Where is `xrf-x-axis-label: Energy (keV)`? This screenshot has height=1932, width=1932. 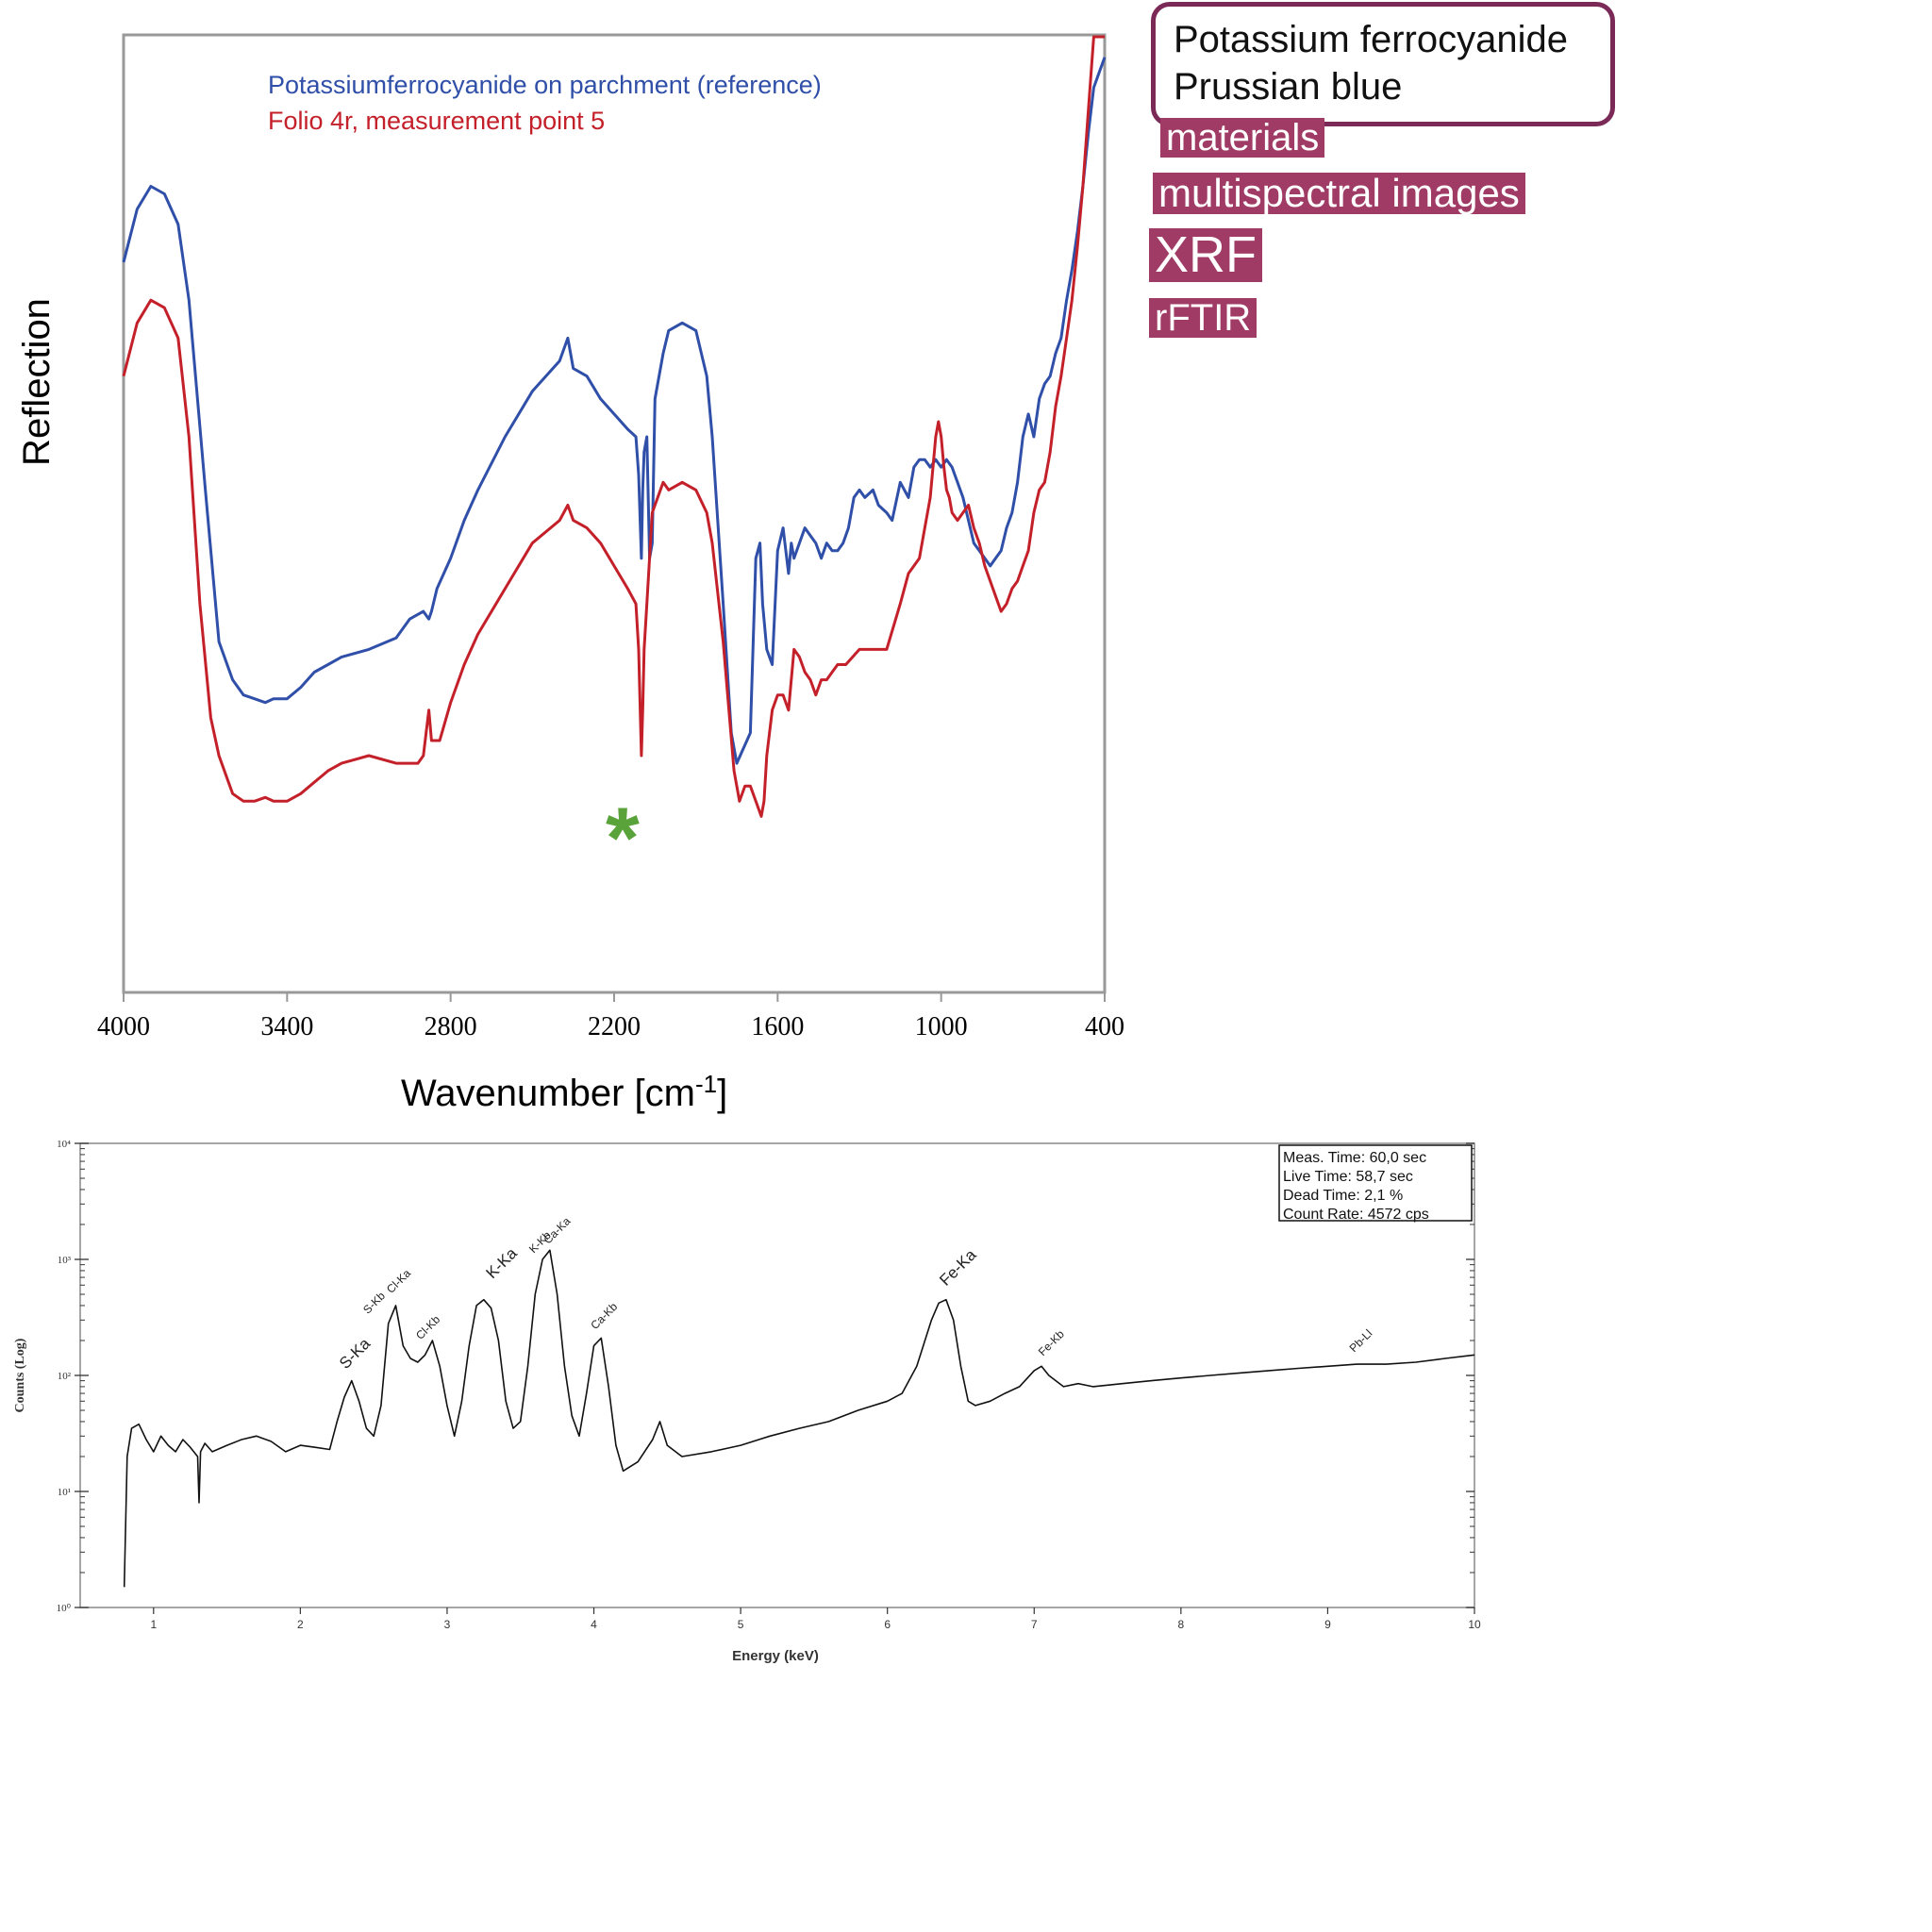
xrf-x-axis-label: Energy (keV) is located at coordinates (775, 1656).